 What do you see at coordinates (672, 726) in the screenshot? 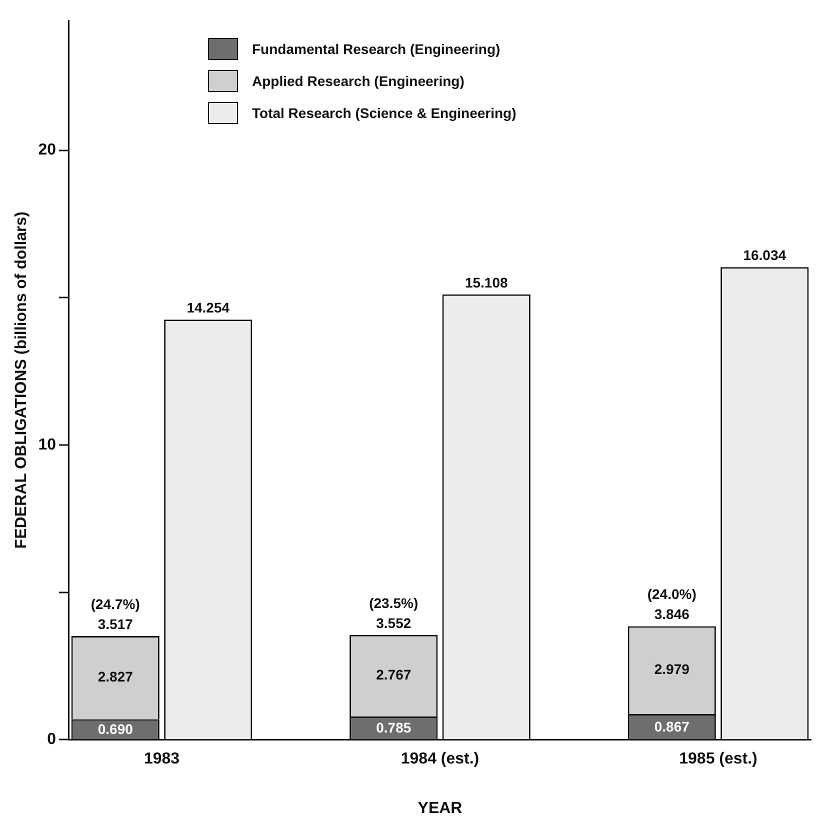
I see `data-label: 0.867` at bounding box center [672, 726].